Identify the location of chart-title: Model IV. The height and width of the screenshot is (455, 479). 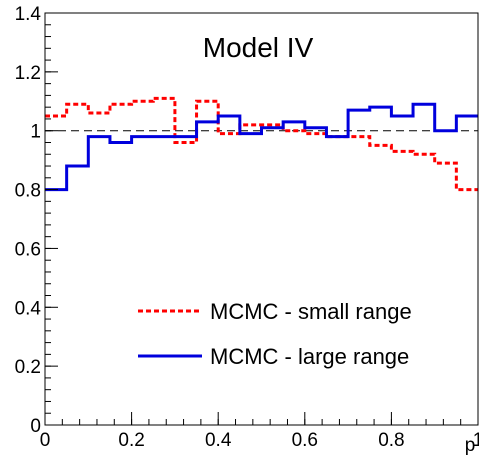
(258, 47).